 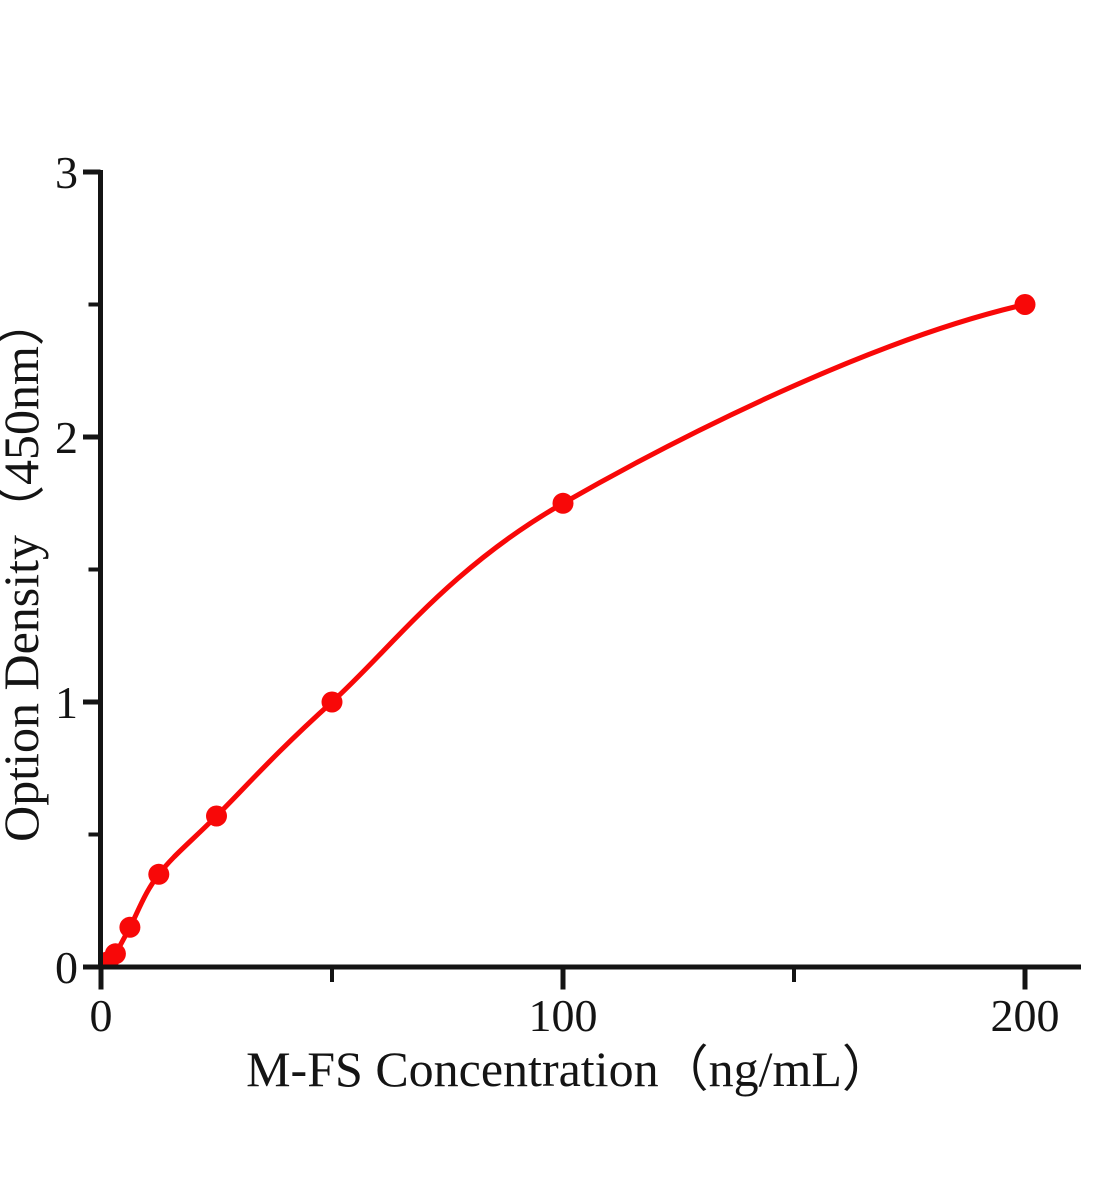 What do you see at coordinates (24, 569) in the screenshot?
I see `y-axis-title: Option Density（450nm）` at bounding box center [24, 569].